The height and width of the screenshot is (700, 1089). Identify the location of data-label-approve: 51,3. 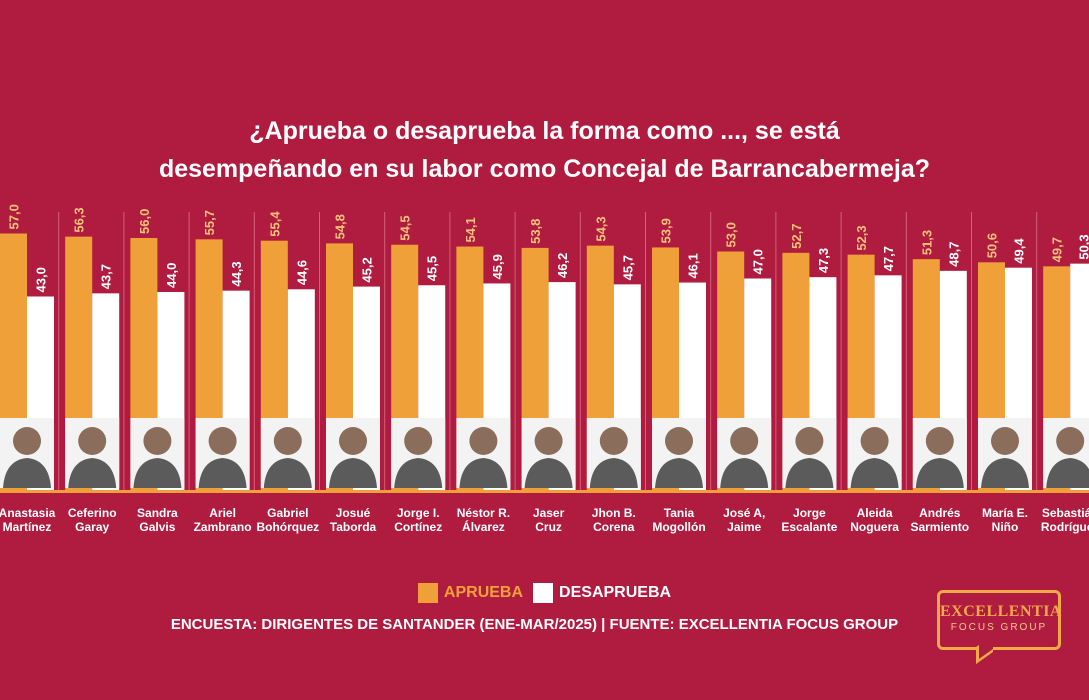
(926, 242).